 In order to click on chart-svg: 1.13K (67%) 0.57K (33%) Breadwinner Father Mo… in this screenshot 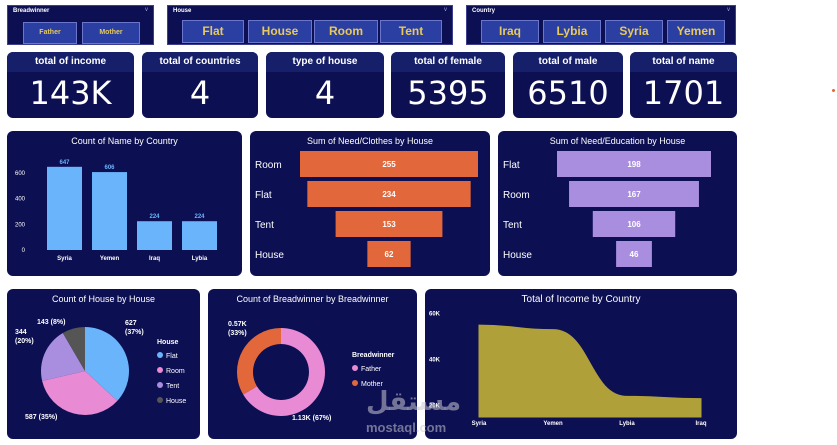, I will do `click(311, 371)`.